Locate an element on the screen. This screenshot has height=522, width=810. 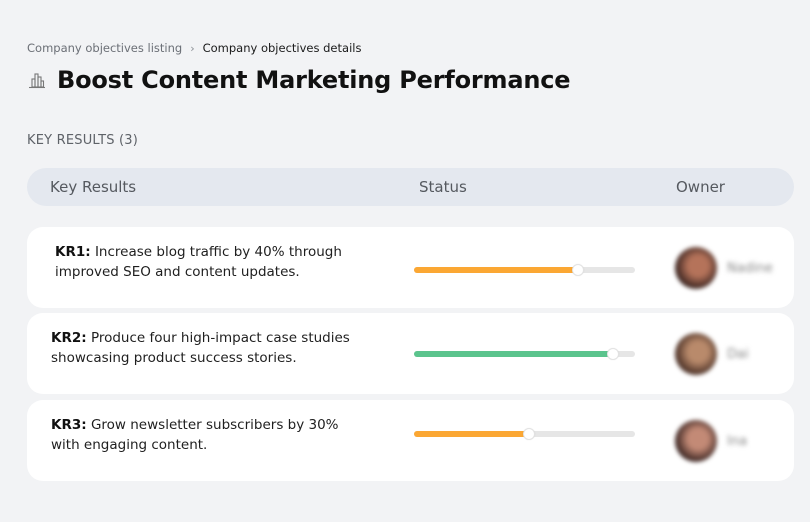
owner-name: Nadine is located at coordinates (750, 268).